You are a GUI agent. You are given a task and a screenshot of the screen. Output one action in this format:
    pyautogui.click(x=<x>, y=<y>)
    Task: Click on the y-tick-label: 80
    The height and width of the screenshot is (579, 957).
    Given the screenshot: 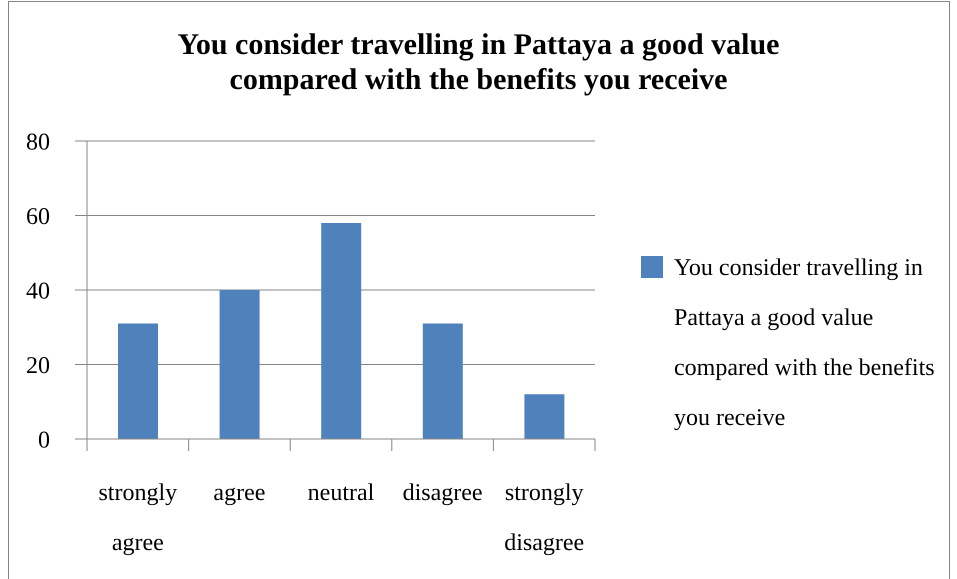 What is the action you would take?
    pyautogui.click(x=38, y=143)
    